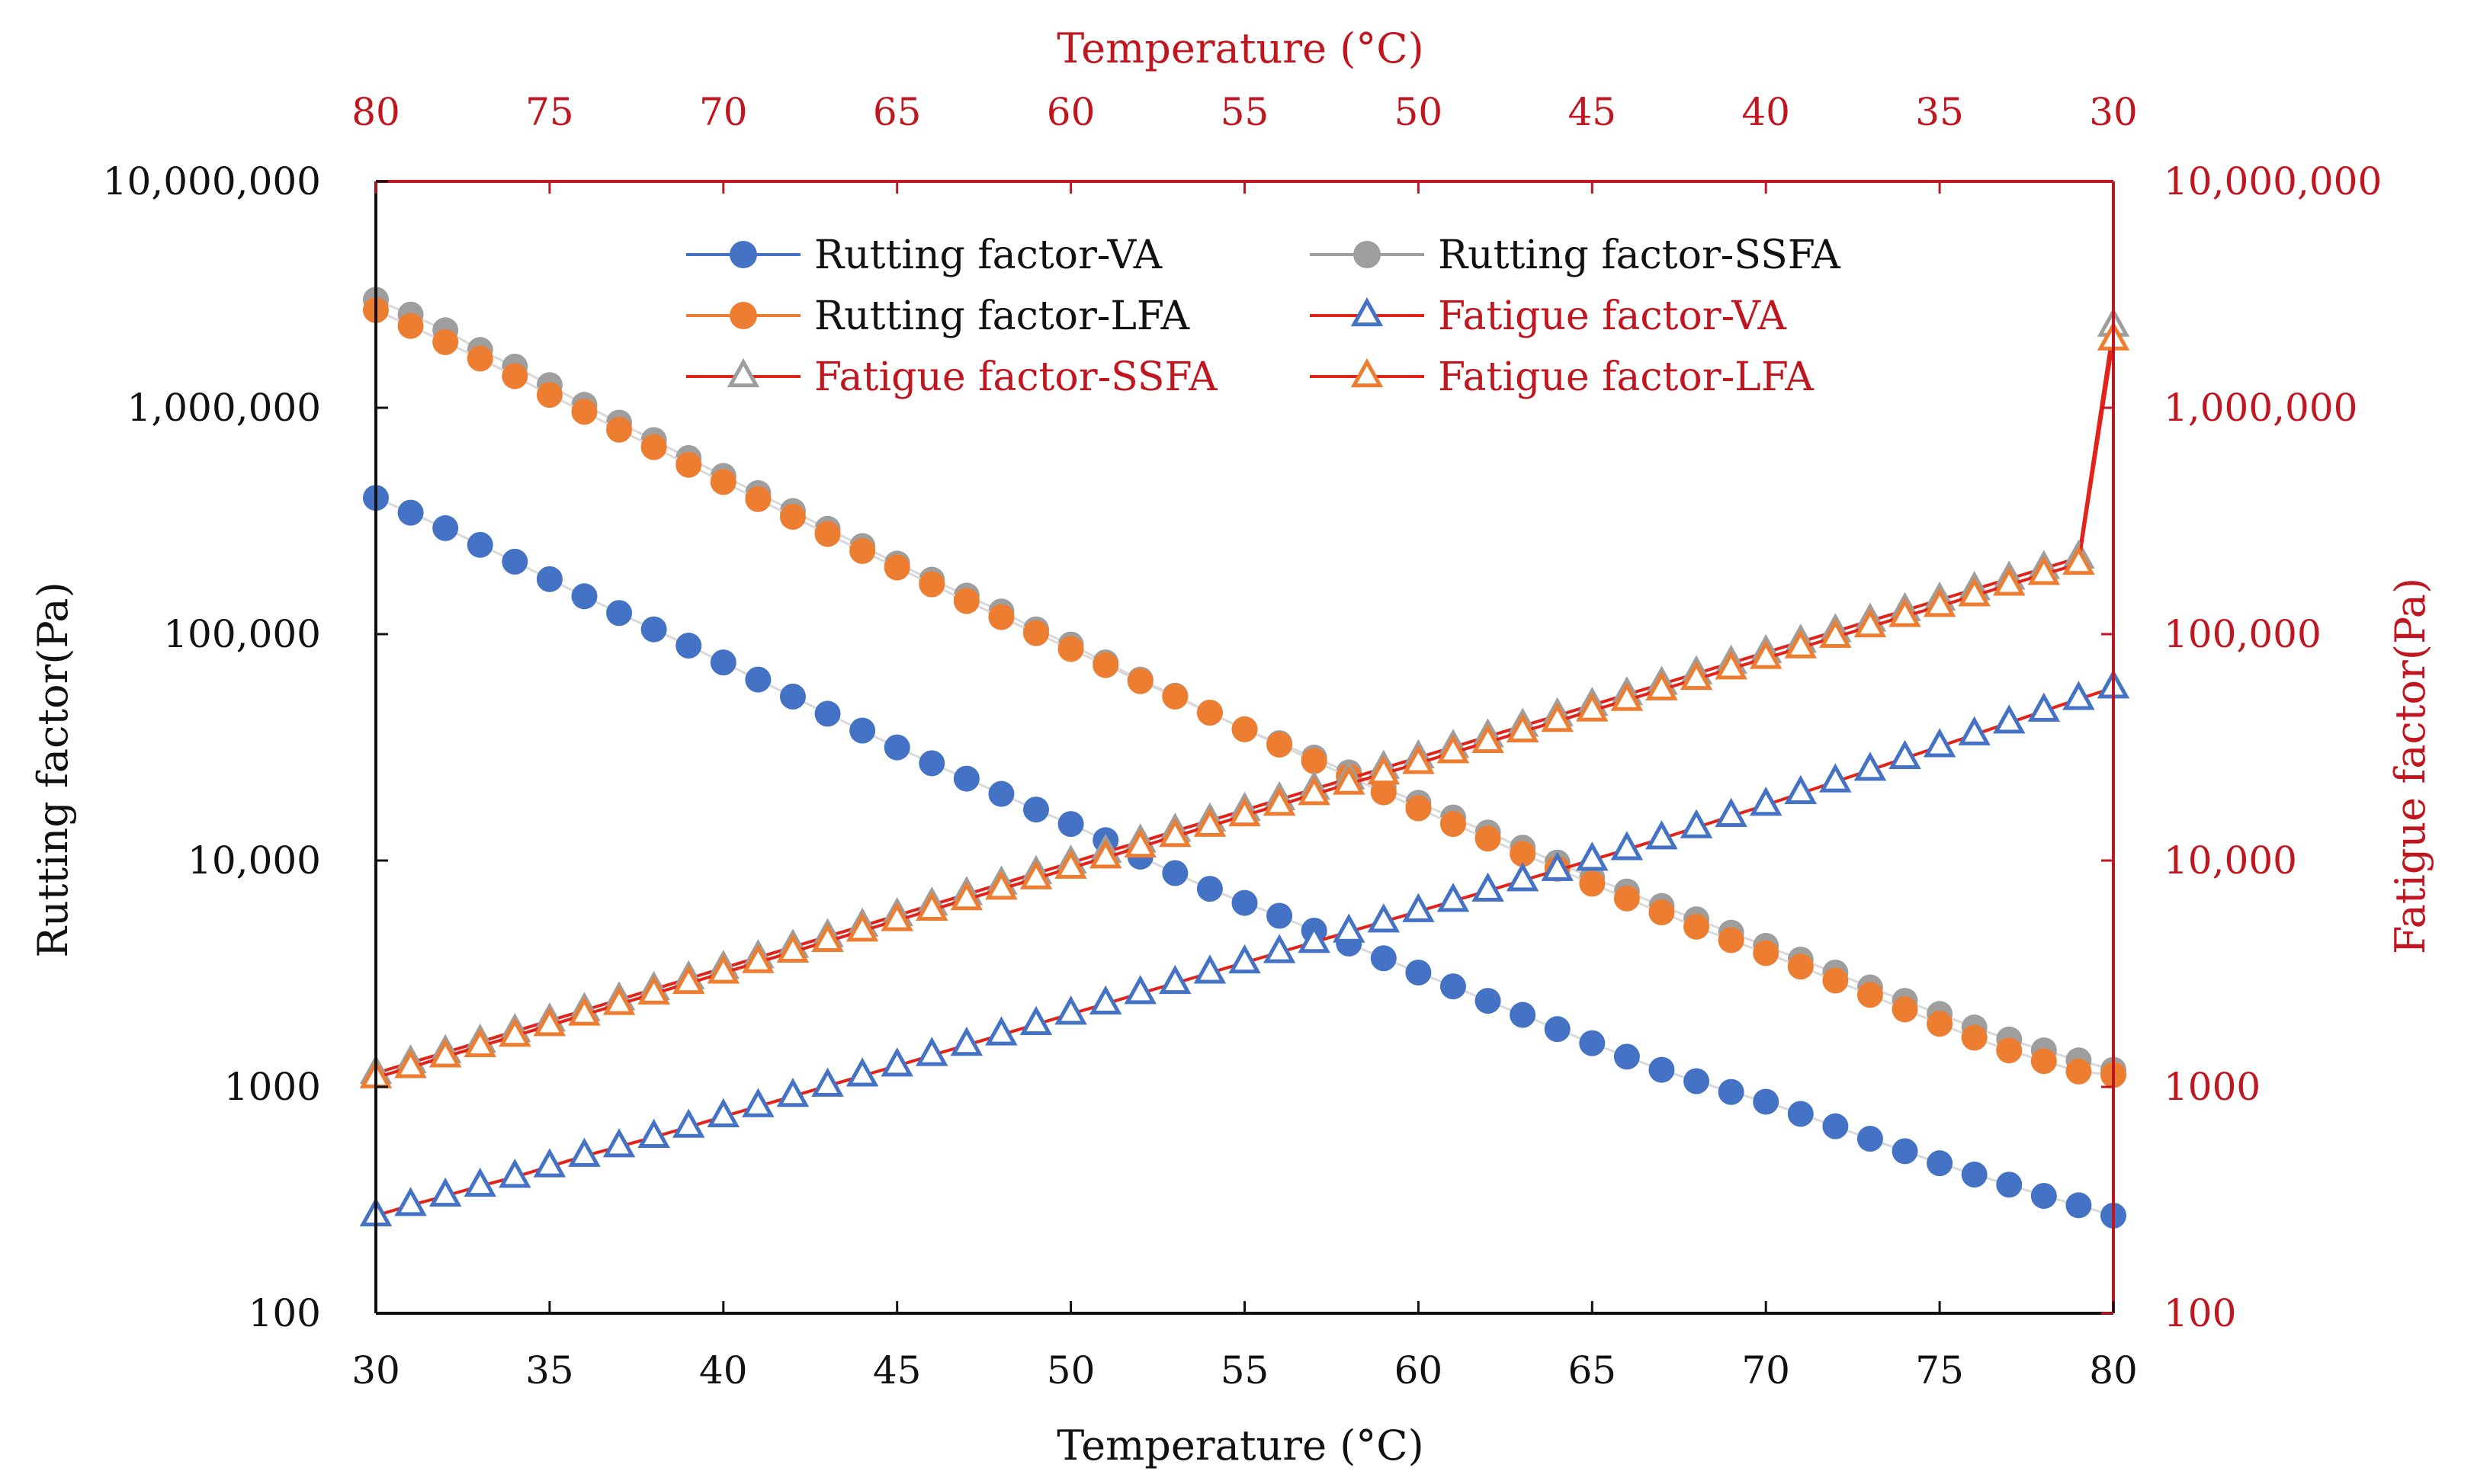 This screenshot has width=2474, height=1484. I want to click on legend-label: Fatigue factor-VA, so click(1612, 316).